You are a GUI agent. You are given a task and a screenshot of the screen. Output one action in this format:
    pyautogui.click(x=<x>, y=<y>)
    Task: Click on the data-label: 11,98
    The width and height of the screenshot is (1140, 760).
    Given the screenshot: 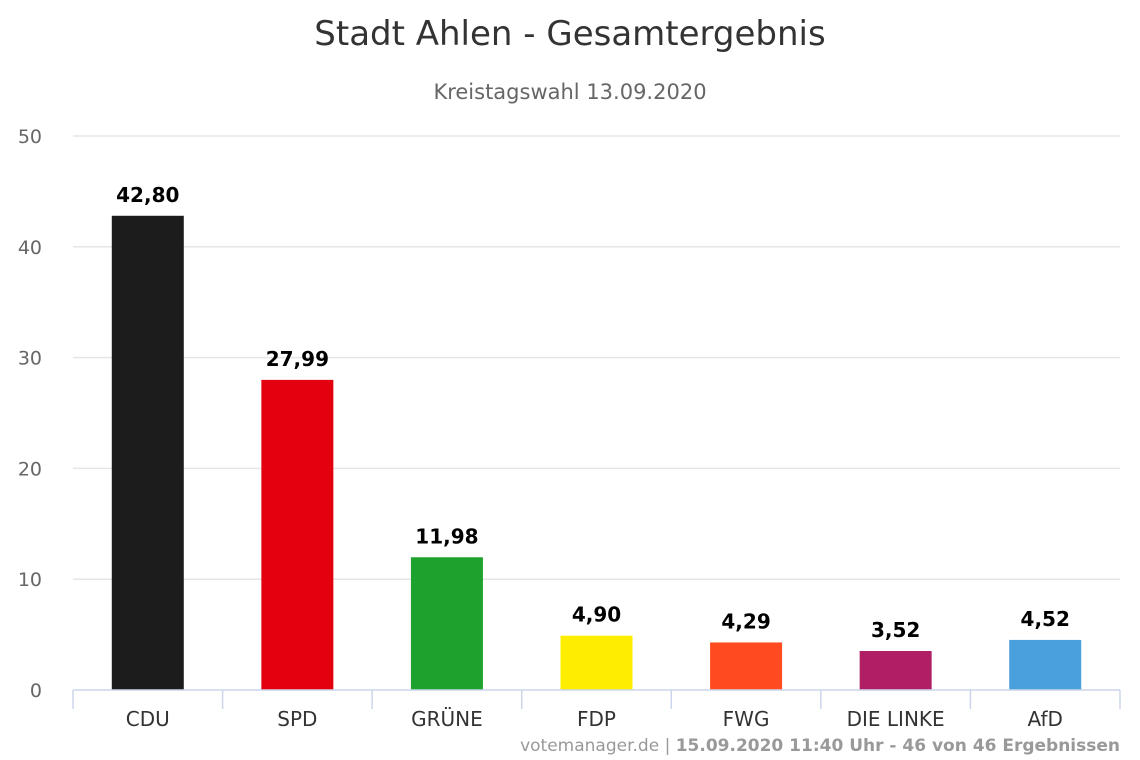 What is the action you would take?
    pyautogui.click(x=446, y=536)
    